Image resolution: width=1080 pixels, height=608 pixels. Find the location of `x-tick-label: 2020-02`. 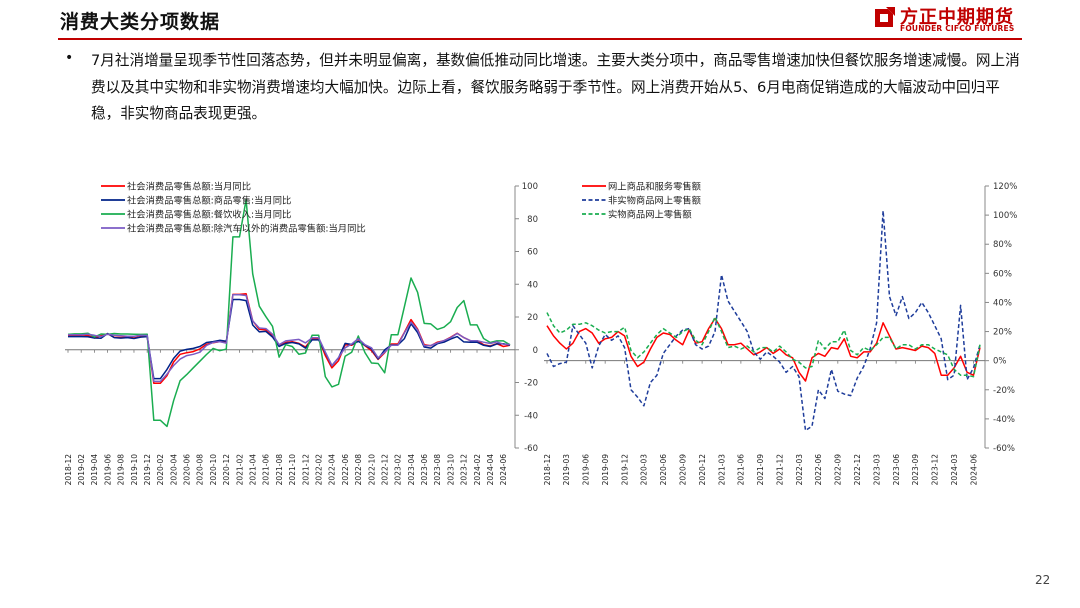

x-tick-label: 2020-02 is located at coordinates (160, 470).